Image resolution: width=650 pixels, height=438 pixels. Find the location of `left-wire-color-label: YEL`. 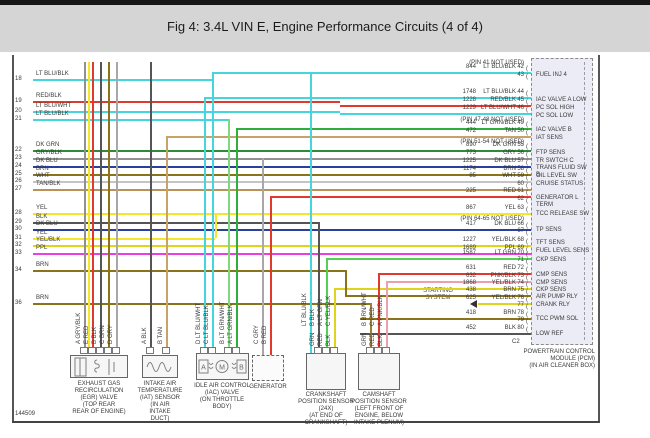

left-wire-color-label: YEL is located at coordinates (42, 208).